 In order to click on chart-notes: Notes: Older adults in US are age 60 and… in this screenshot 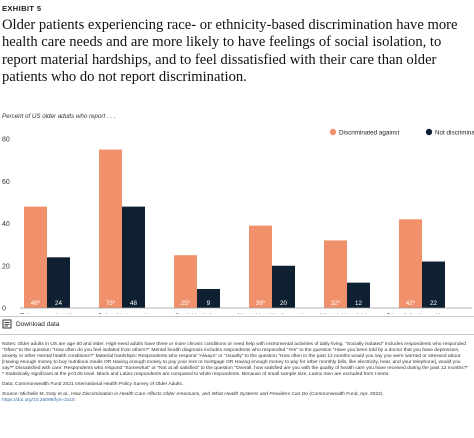, I will do `click(237, 373)`.